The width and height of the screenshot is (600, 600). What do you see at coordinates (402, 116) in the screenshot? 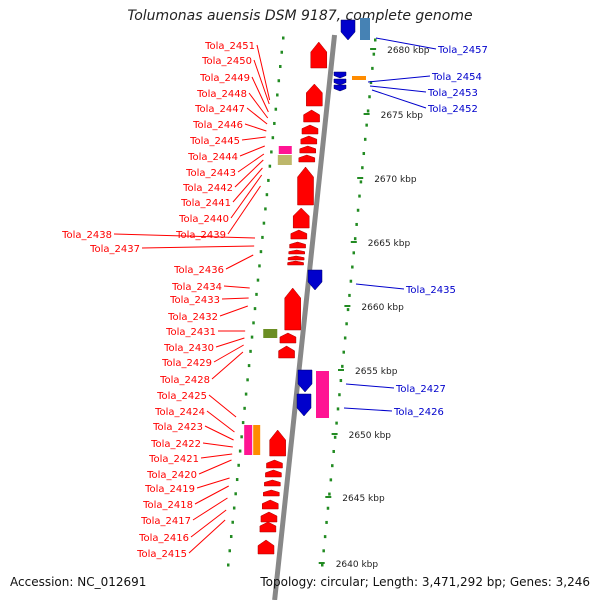
I see `scale-label: 2675 kbp` at bounding box center [402, 116].